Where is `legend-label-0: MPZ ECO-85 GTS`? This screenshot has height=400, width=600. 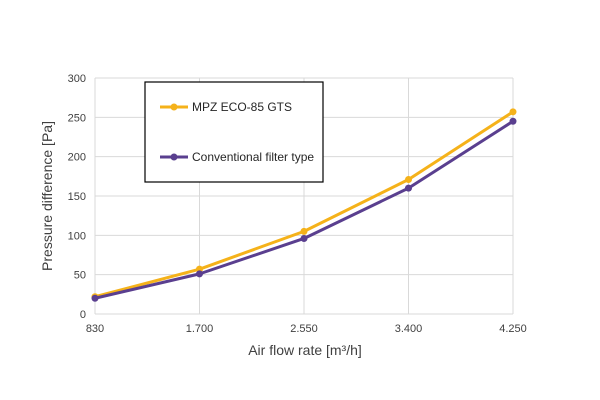
legend-label-0: MPZ ECO-85 GTS is located at coordinates (242, 107).